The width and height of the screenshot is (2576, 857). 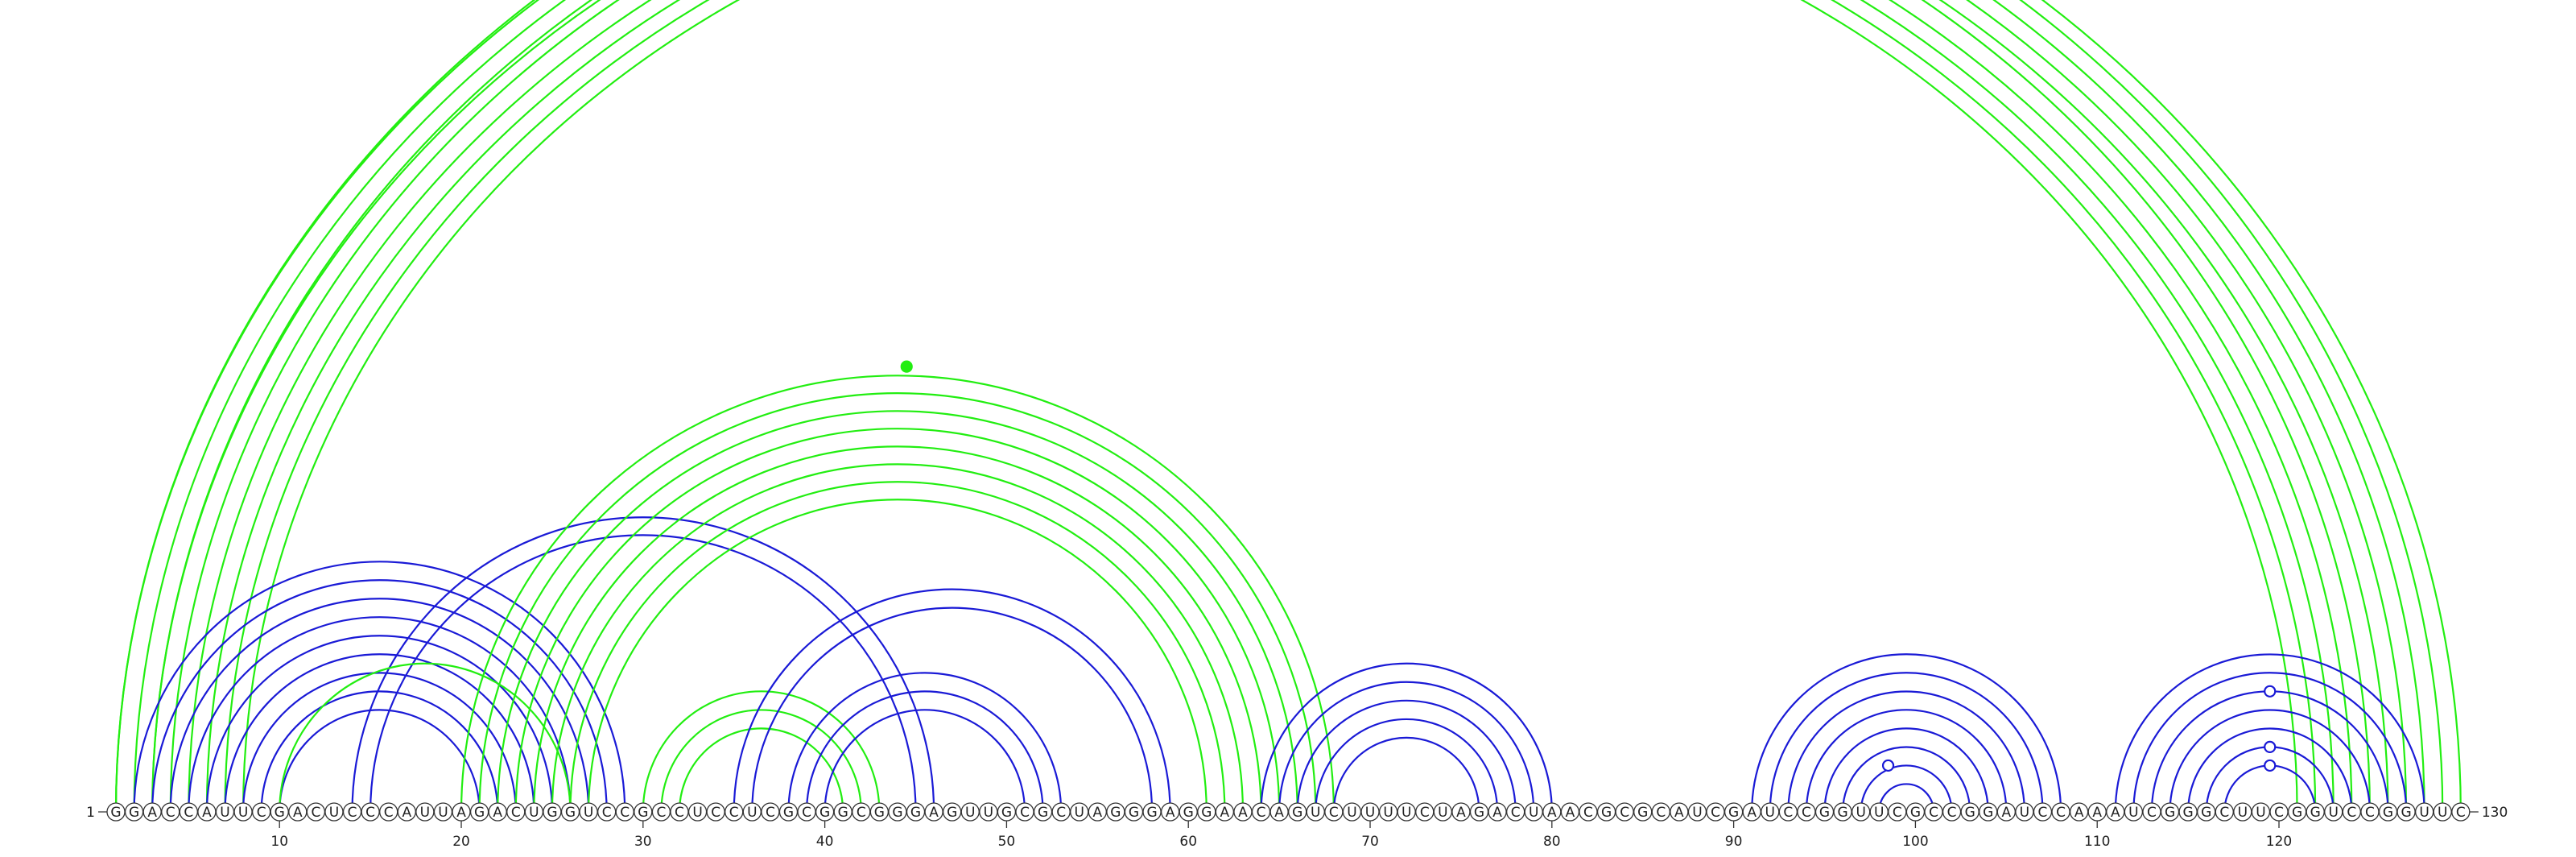 What do you see at coordinates (906, 366) in the screenshot?
I see `green-filled-marker` at bounding box center [906, 366].